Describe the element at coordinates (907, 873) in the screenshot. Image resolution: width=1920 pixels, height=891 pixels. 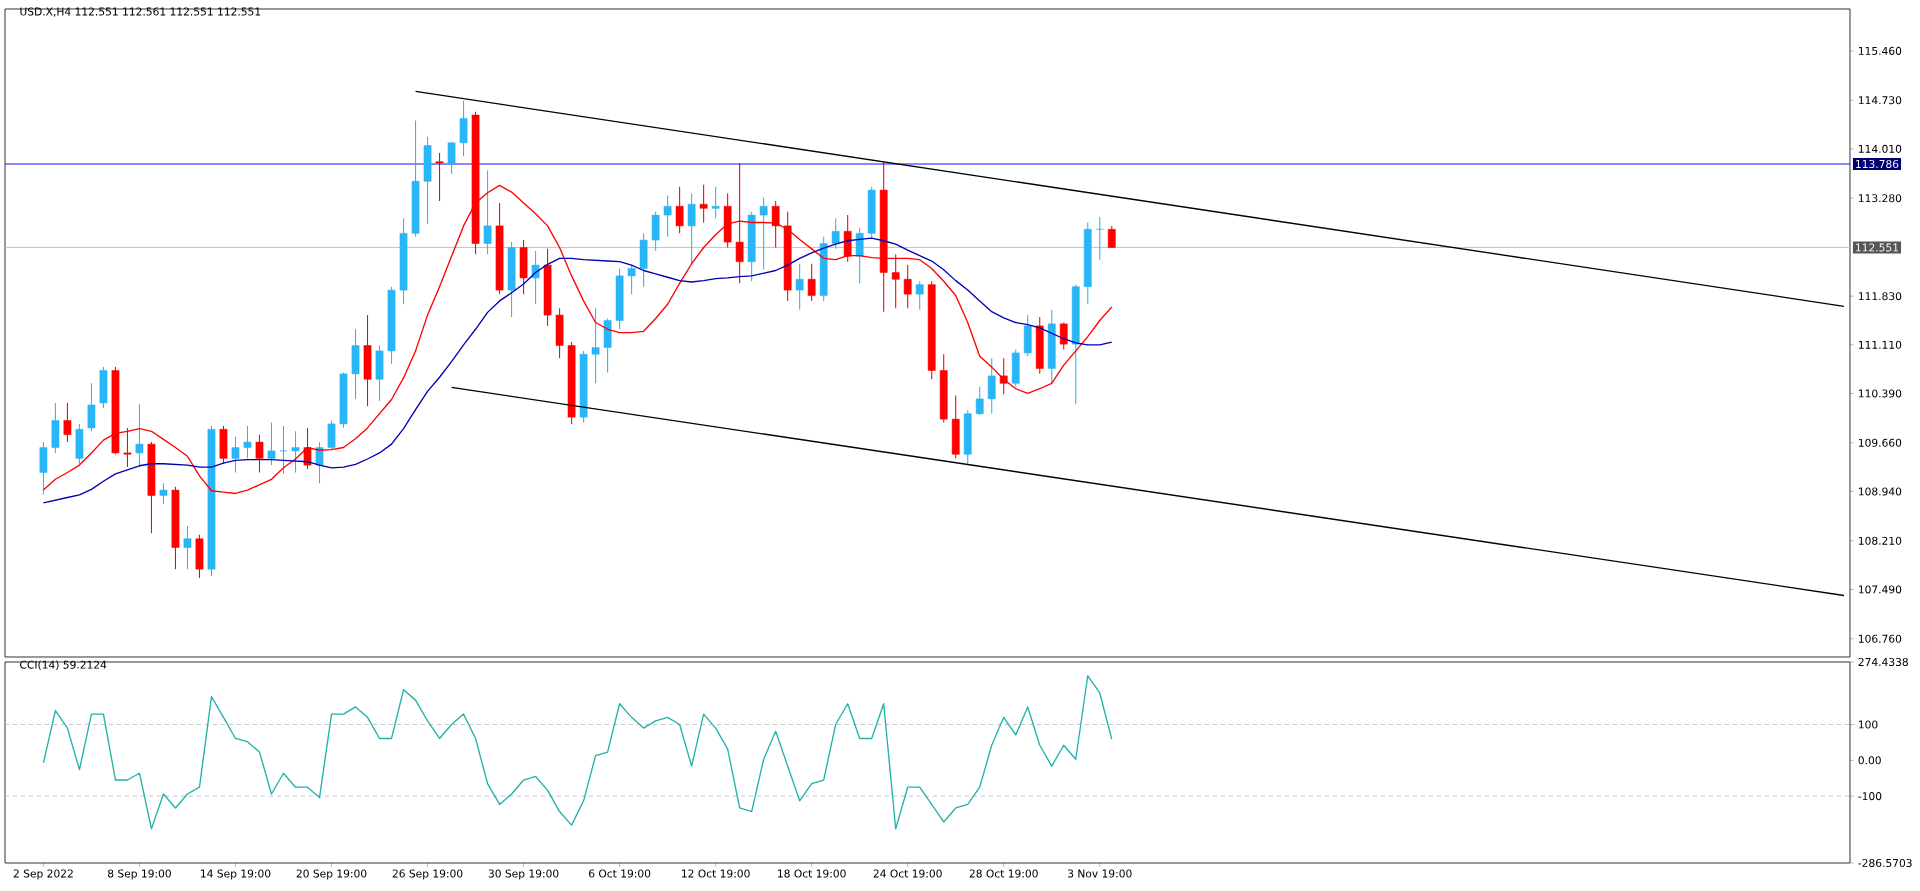
I see `x-tick-label: 24 Oct 19:00` at that location.